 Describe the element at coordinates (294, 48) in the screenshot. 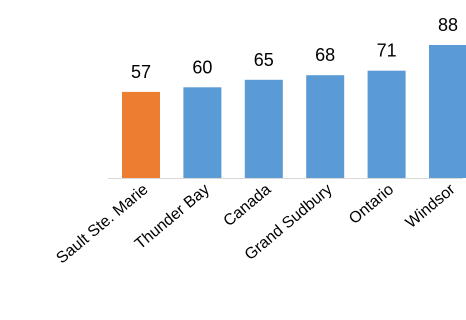

I see `value-labels-group: 57 60 65 68 71 88` at that location.